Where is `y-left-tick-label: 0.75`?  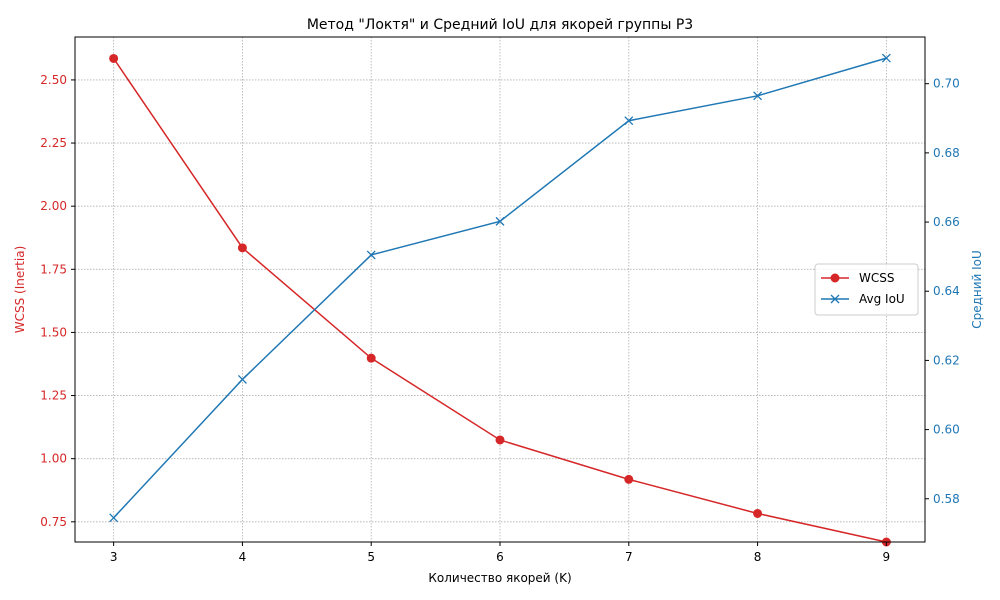
y-left-tick-label: 0.75 is located at coordinates (53, 522).